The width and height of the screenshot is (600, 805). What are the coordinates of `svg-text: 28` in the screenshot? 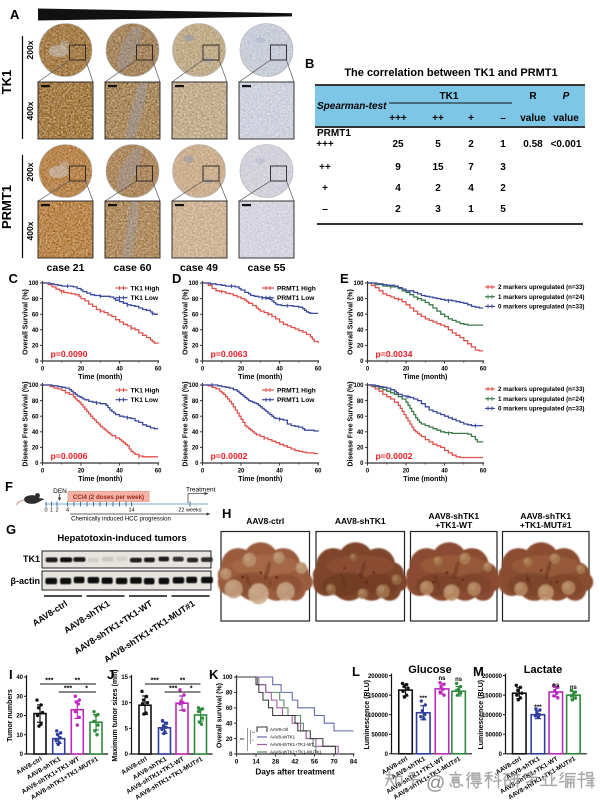 It's located at (276, 762).